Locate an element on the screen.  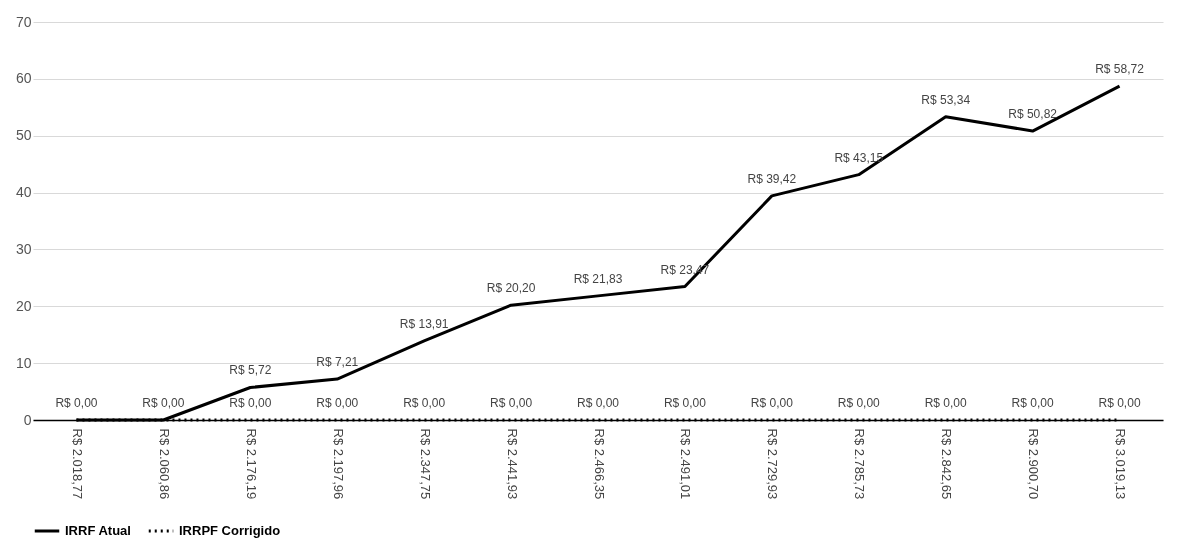
x-tick-label: R$ 2.900,70 is located at coordinates (1034, 464).